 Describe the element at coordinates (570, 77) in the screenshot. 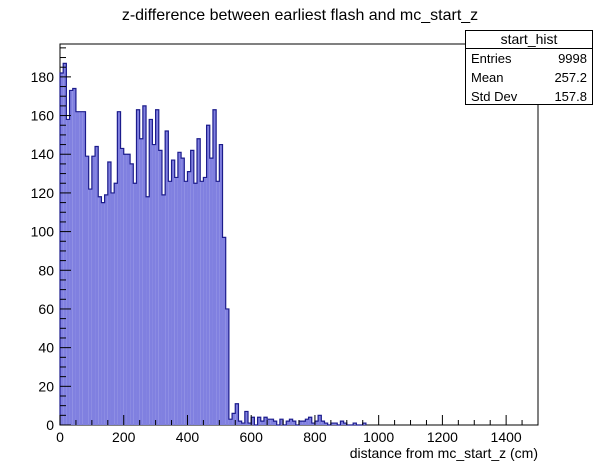

I see `stats-value: 257.2` at that location.